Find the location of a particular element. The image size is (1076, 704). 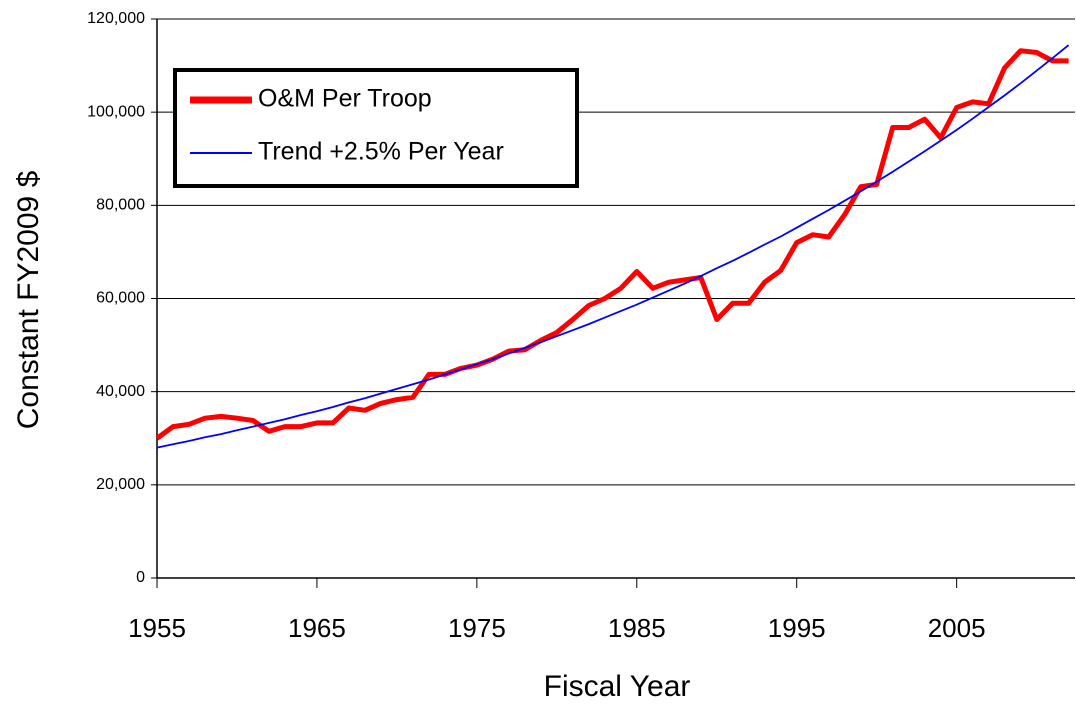

x-tick-label: 2005 is located at coordinates (957, 628).